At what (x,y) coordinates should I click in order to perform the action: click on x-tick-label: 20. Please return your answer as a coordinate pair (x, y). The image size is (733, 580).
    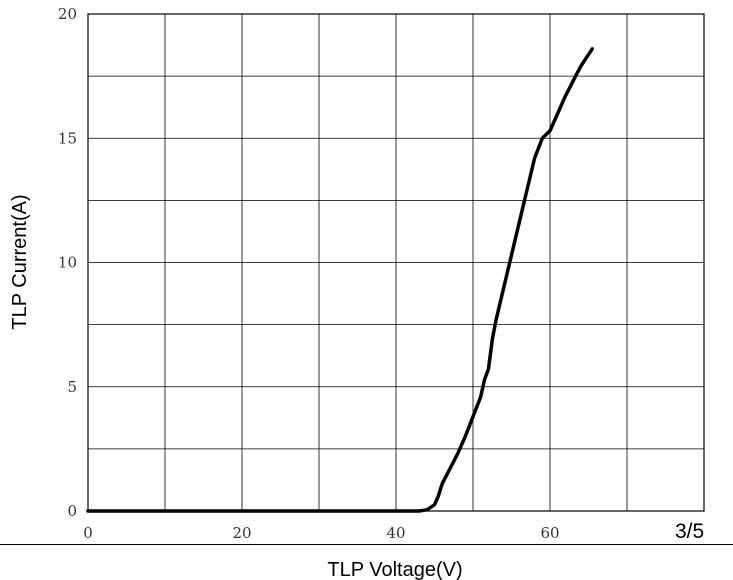
    Looking at the image, I should click on (241, 533).